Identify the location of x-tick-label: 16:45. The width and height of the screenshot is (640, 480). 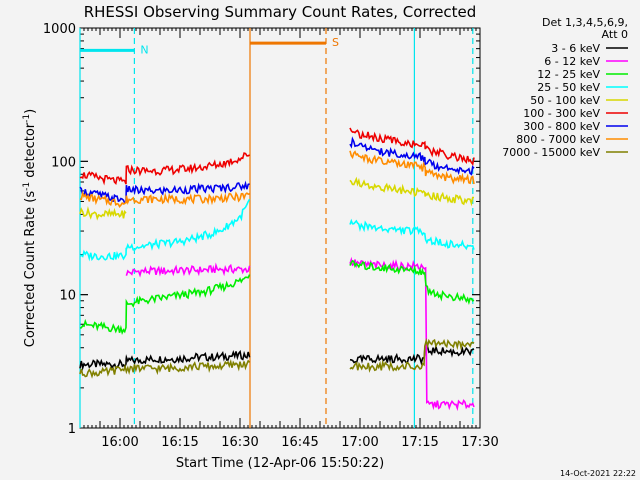
(299, 442).